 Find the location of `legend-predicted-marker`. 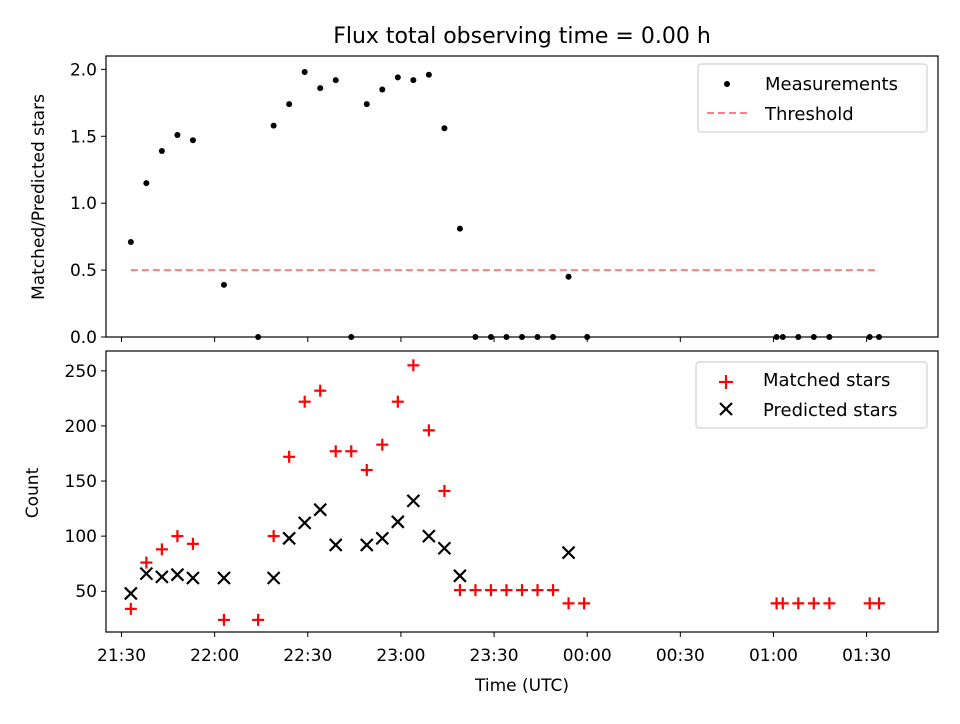

legend-predicted-marker is located at coordinates (726, 409).